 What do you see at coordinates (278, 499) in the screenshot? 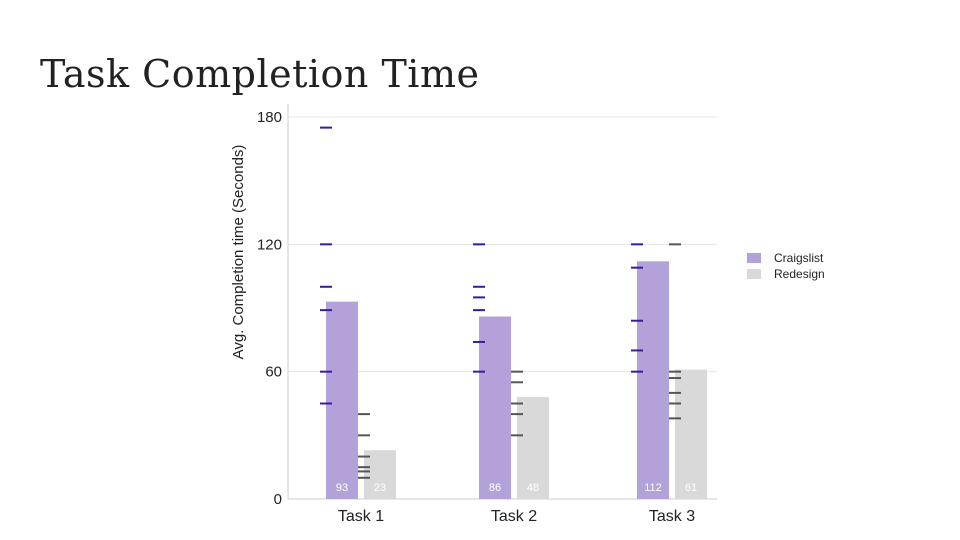
I see `y-tick-label-0: 0` at bounding box center [278, 499].